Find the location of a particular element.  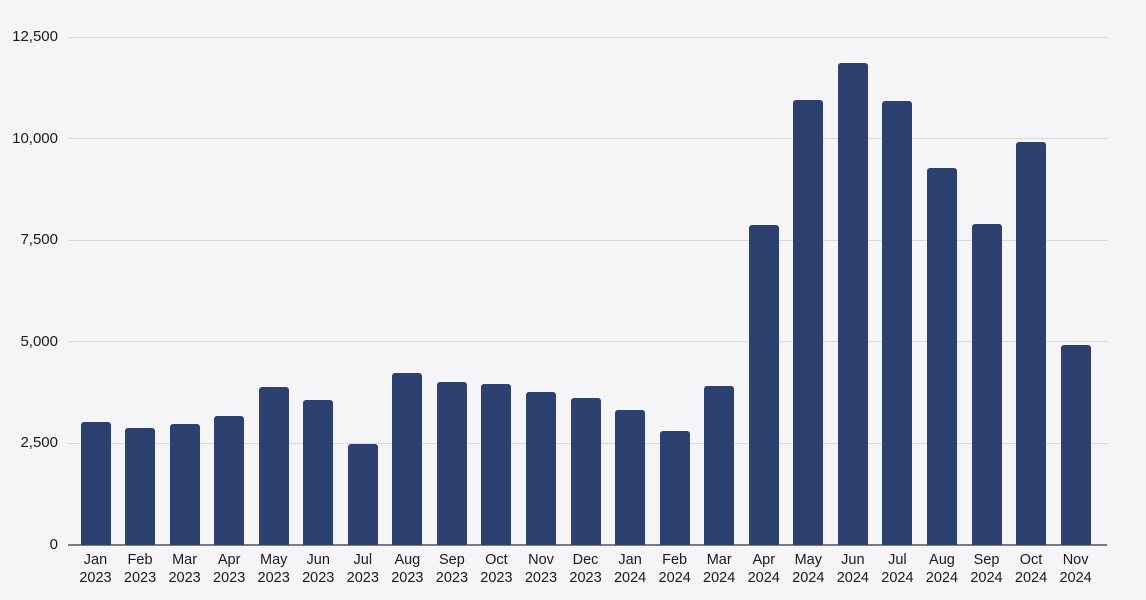

x-tick-label: May 2023 is located at coordinates (274, 569).